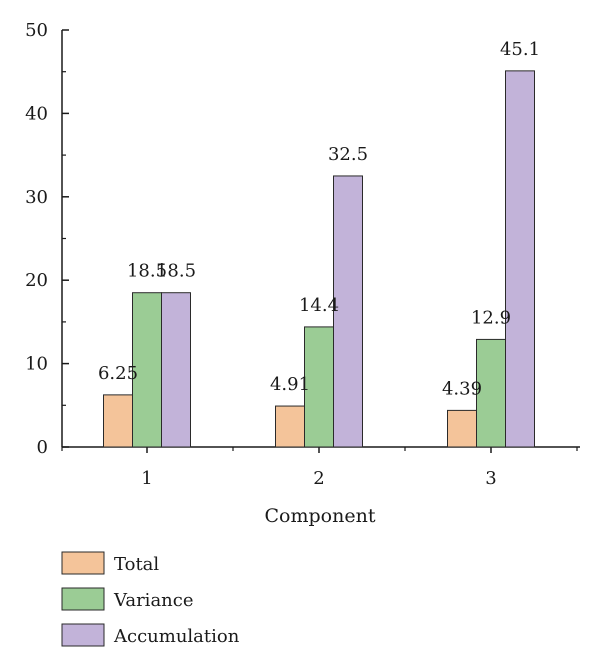 This screenshot has width=600, height=665. Describe the element at coordinates (462, 388) in the screenshot. I see `data-label: 4.39` at that location.